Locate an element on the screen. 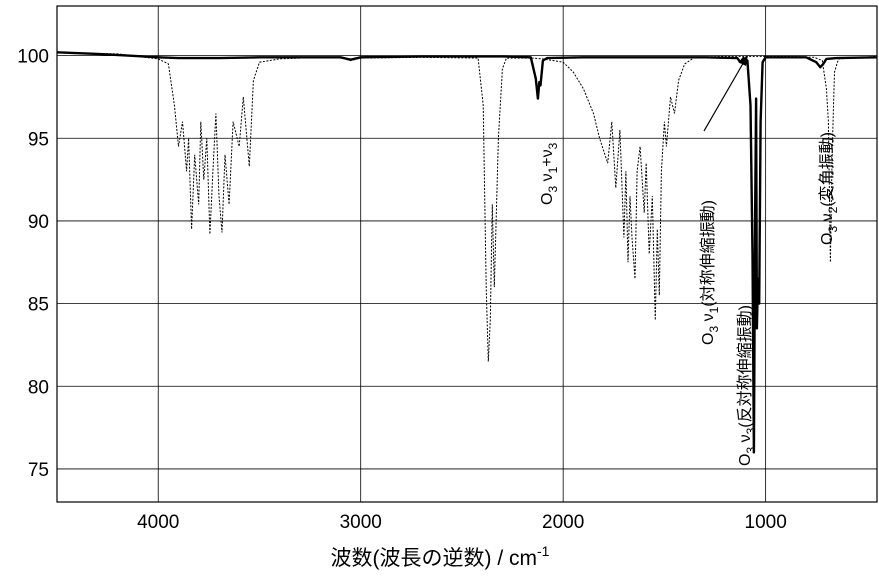 This screenshot has width=879, height=577. x-tick-label: 3000 is located at coordinates (361, 522).